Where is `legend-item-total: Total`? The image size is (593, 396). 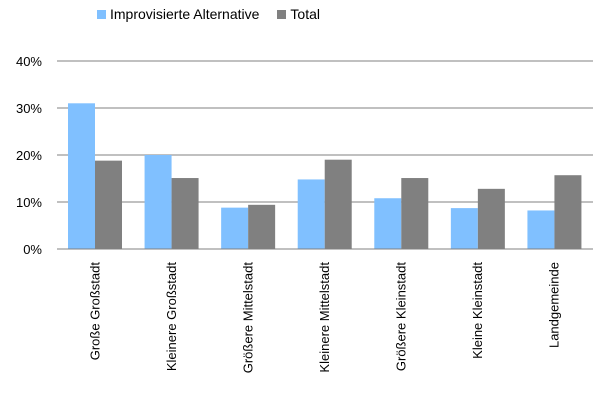
legend-item-total: Total is located at coordinates (298, 14).